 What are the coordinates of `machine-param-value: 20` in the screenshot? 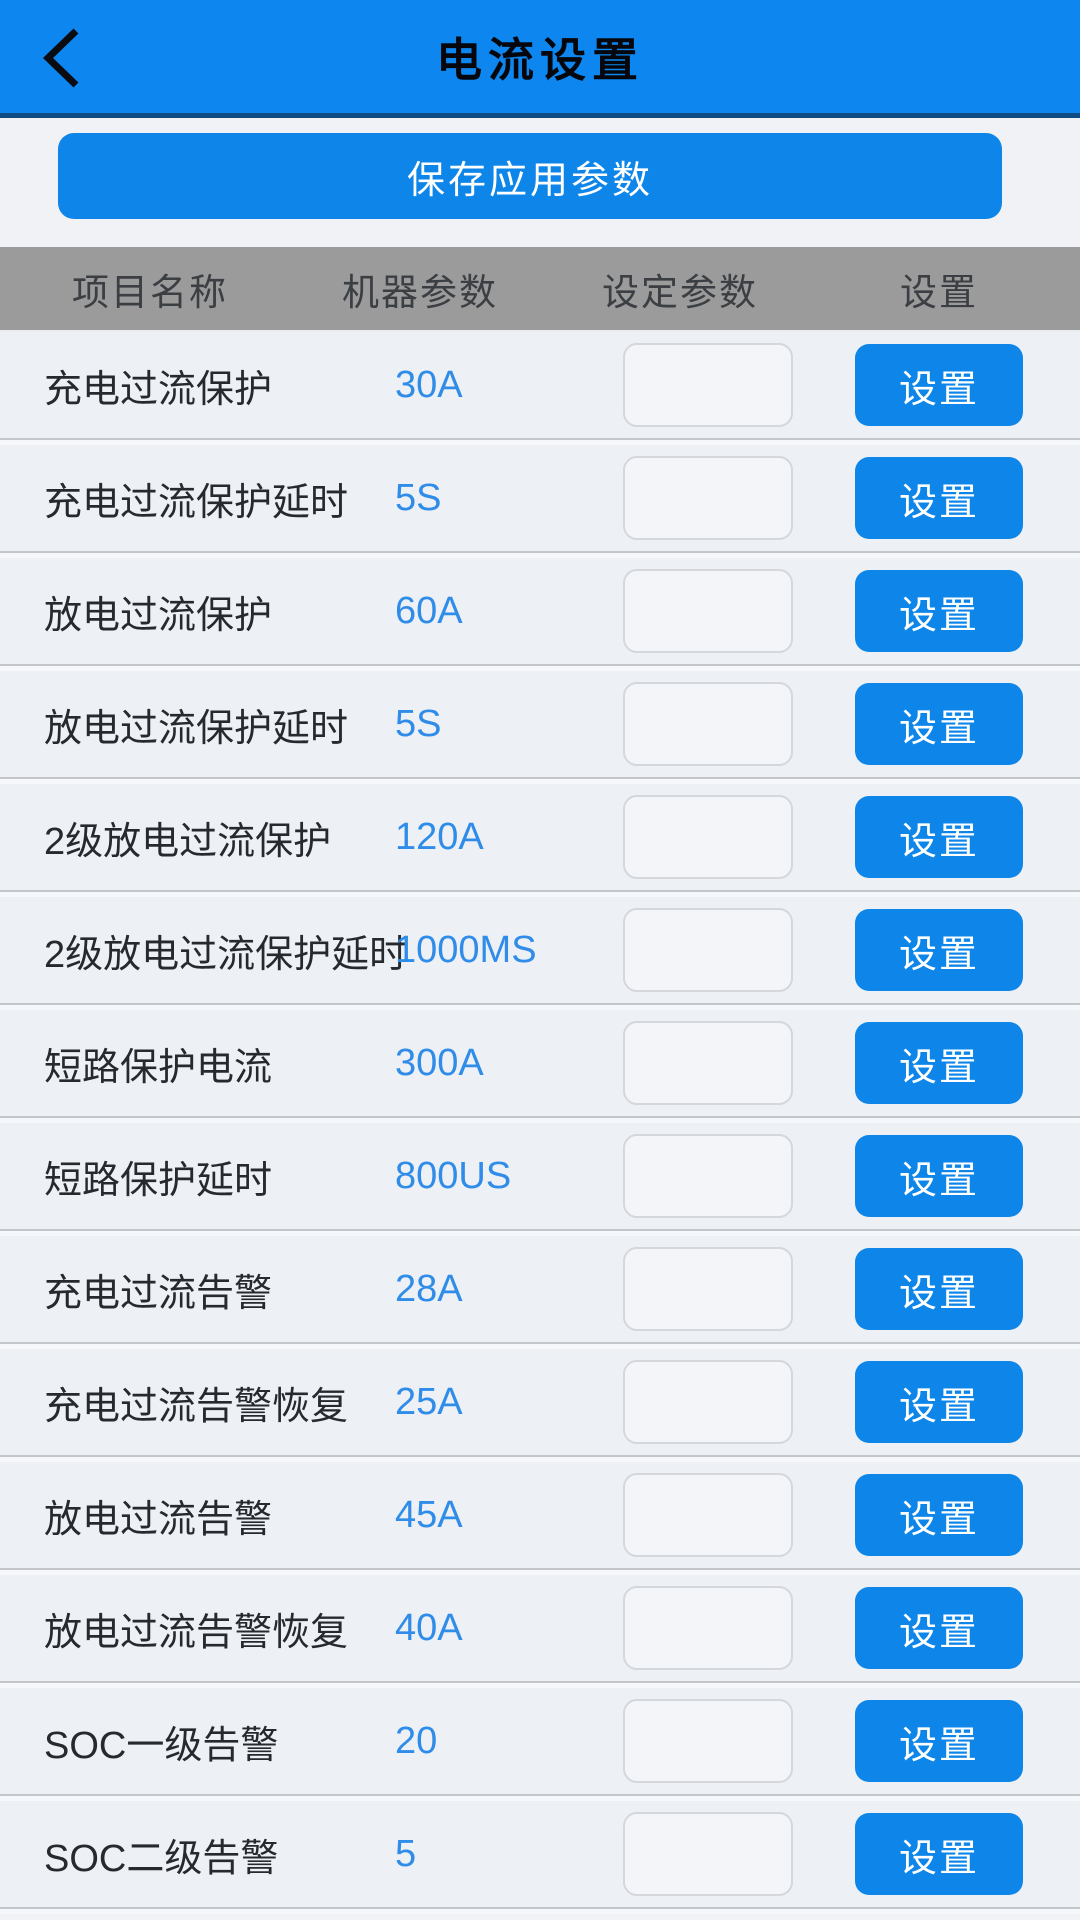 It's located at (416, 1740).